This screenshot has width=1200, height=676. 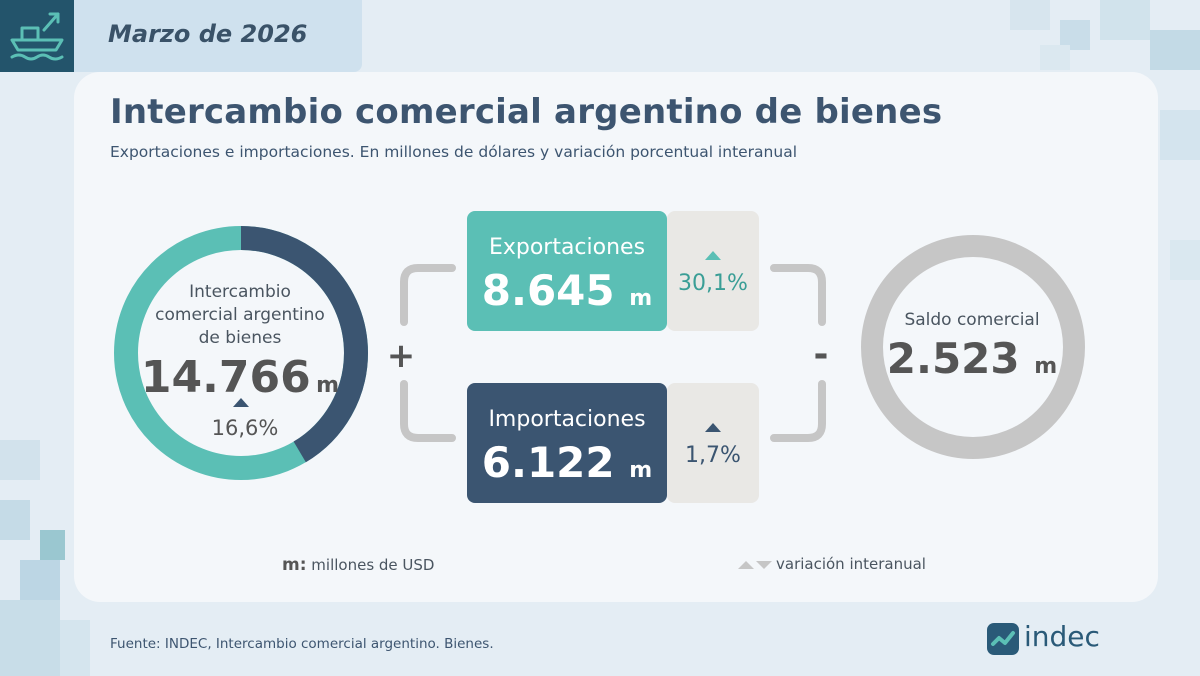 I want to click on importaciones-box: Importaciones 6.122 m, so click(x=567, y=443).